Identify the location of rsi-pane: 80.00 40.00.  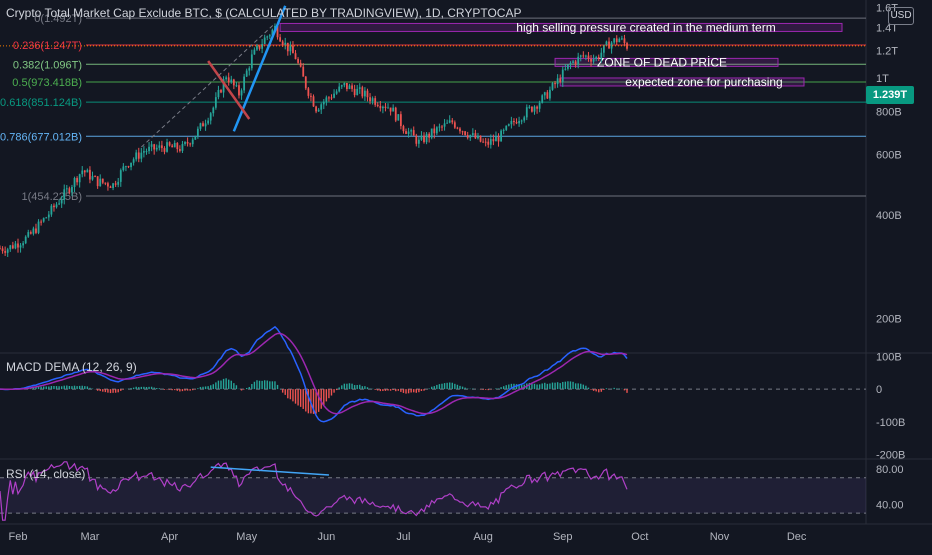
(452, 491).